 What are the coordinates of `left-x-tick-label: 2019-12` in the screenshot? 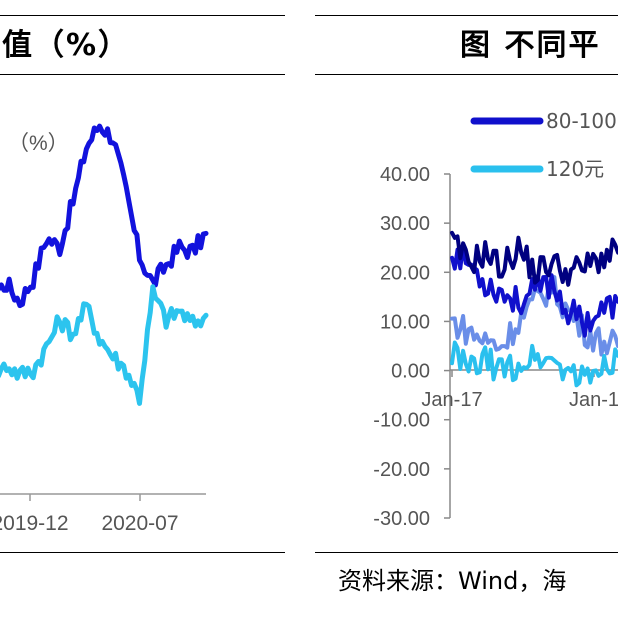 It's located at (34, 523).